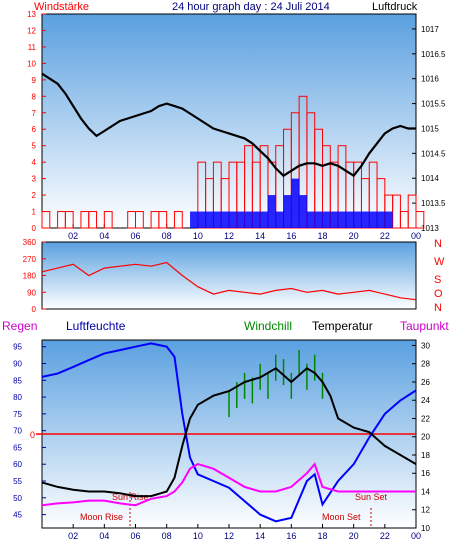 This screenshot has width=470, height=560. What do you see at coordinates (433, 104) in the screenshot?
I see `pressure-tick-label: 1015.5` at bounding box center [433, 104].